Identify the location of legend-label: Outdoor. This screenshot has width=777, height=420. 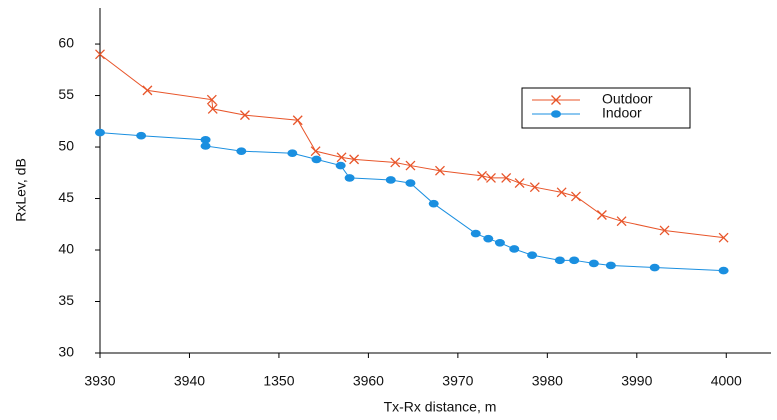
(627, 99).